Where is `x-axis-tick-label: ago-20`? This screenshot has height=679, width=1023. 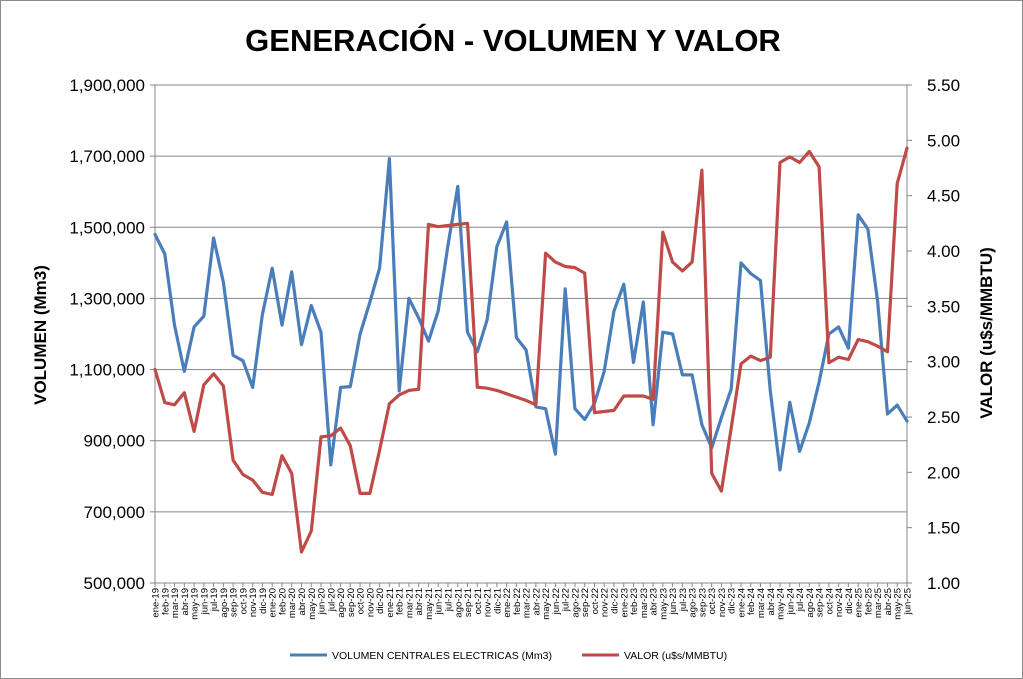
x-axis-tick-label: ago-20 is located at coordinates (341, 603).